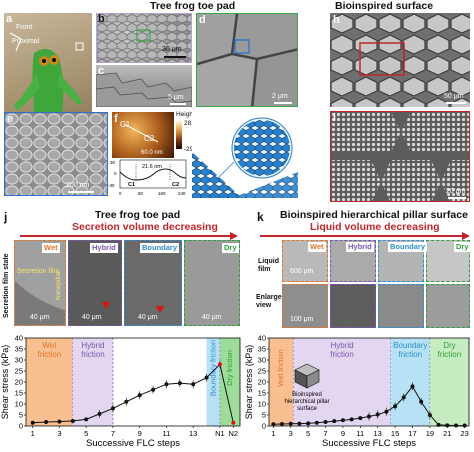  What do you see at coordinates (92, 317) in the screenshot?
I see `j-scale-hybrid: 40 μm` at bounding box center [92, 317].